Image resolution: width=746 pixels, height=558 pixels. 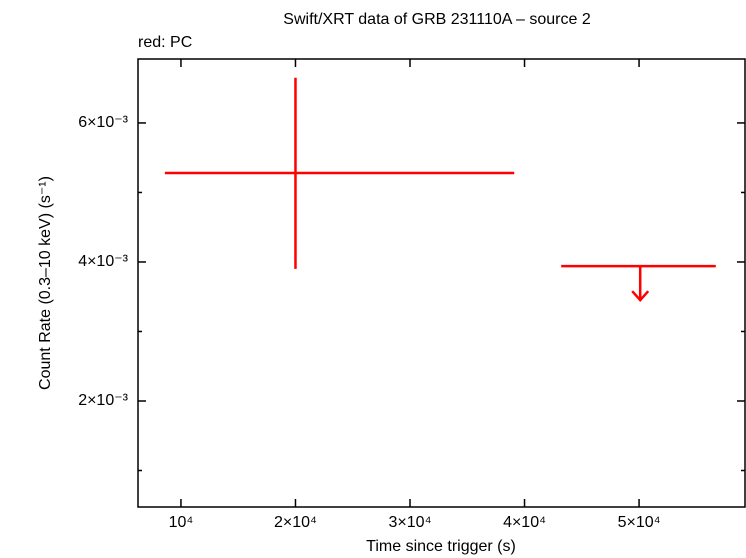 What do you see at coordinates (103, 400) in the screenshot?
I see `y-tick-label: 2×10⁻³` at bounding box center [103, 400].